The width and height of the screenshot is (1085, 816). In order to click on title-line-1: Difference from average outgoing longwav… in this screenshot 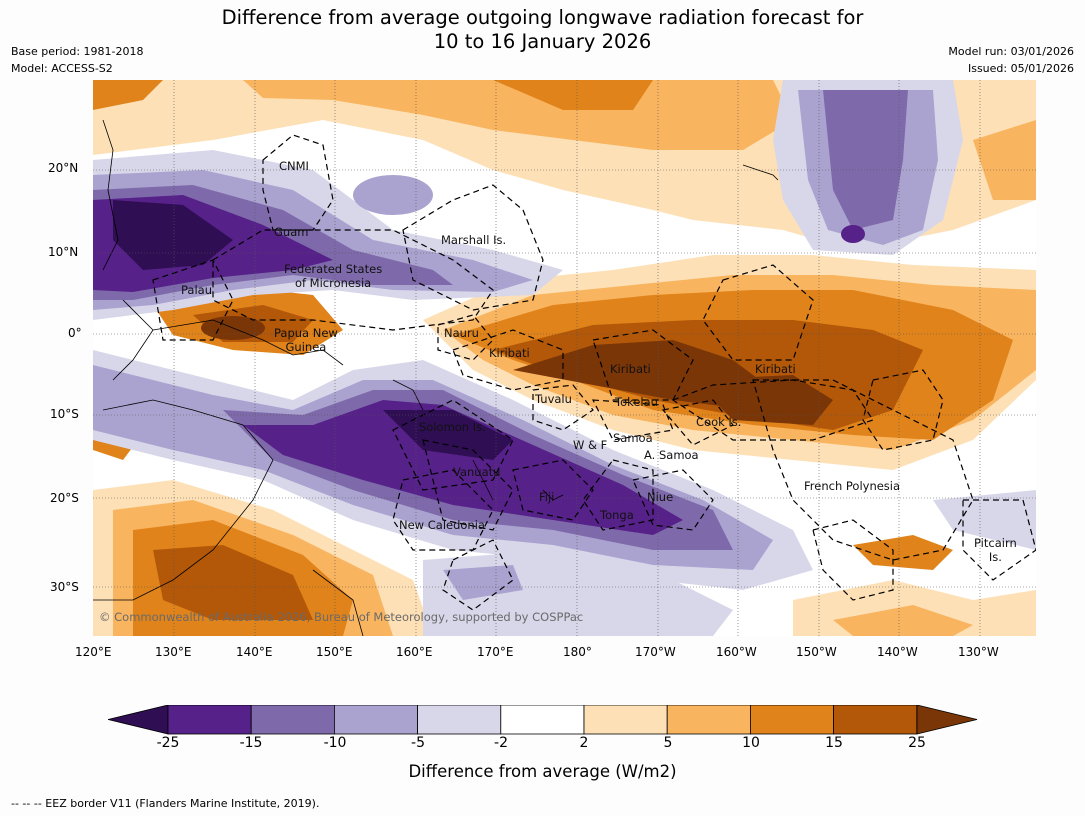, I will do `click(542, 17)`.